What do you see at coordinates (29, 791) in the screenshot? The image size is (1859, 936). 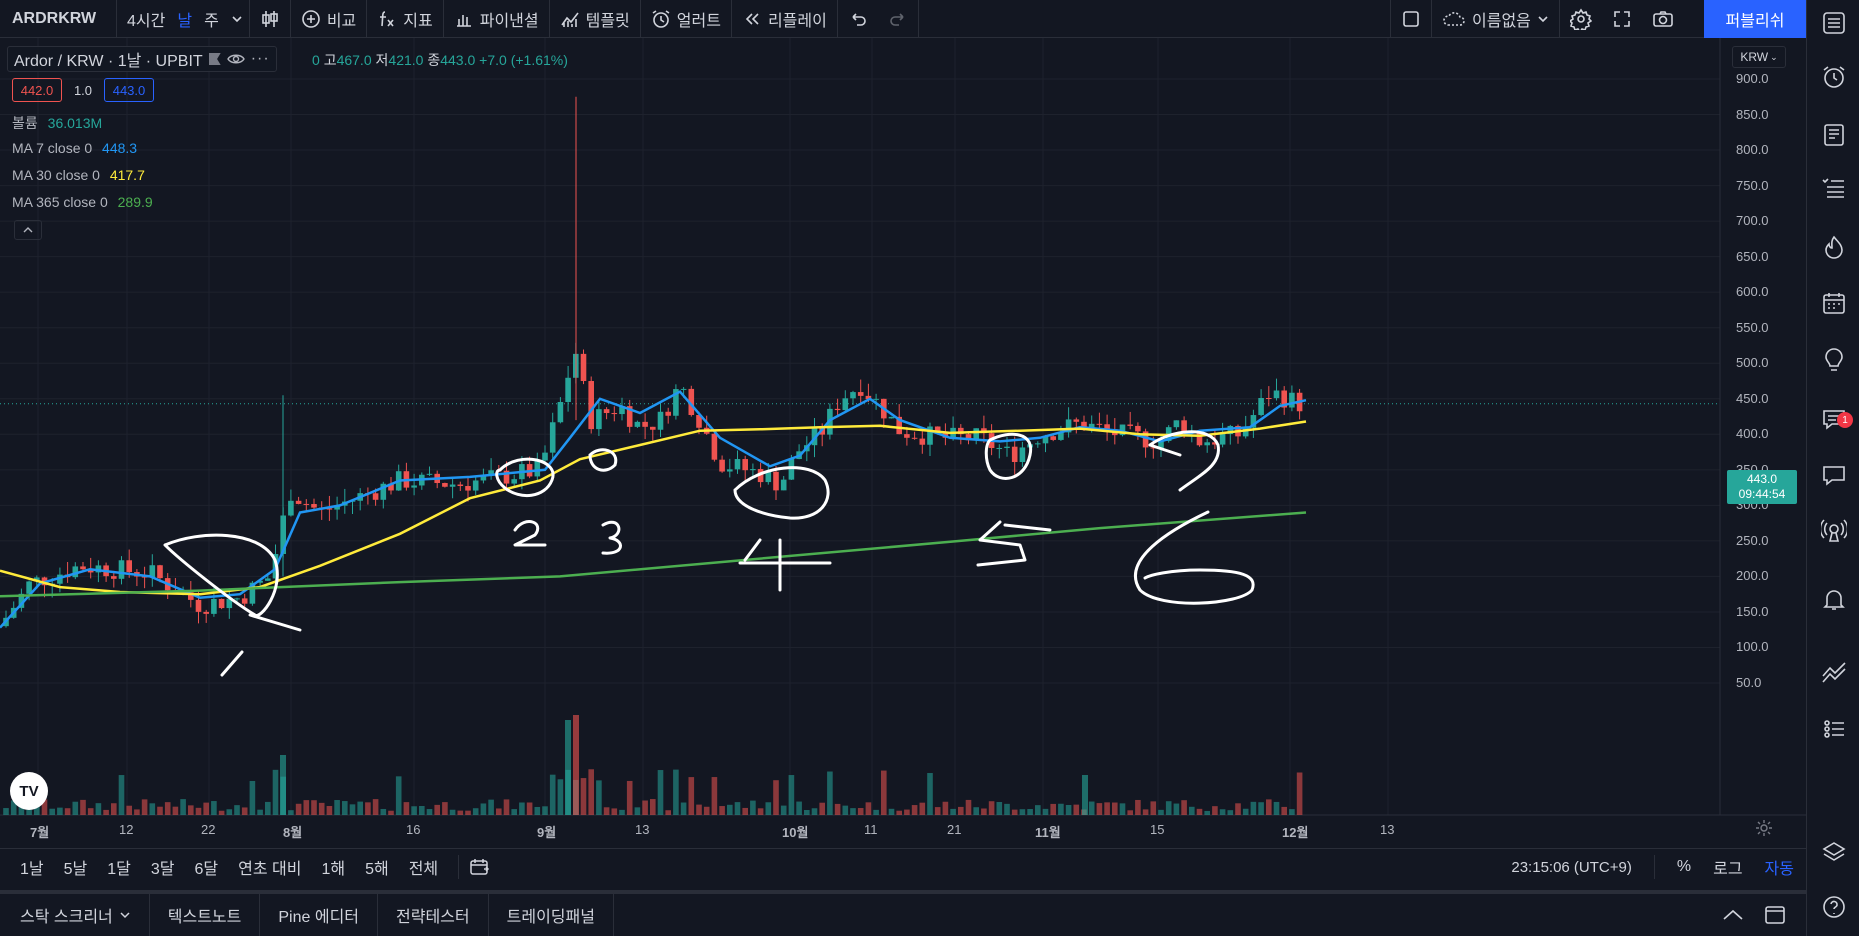 I see `tradingview-logo: TV` at bounding box center [29, 791].